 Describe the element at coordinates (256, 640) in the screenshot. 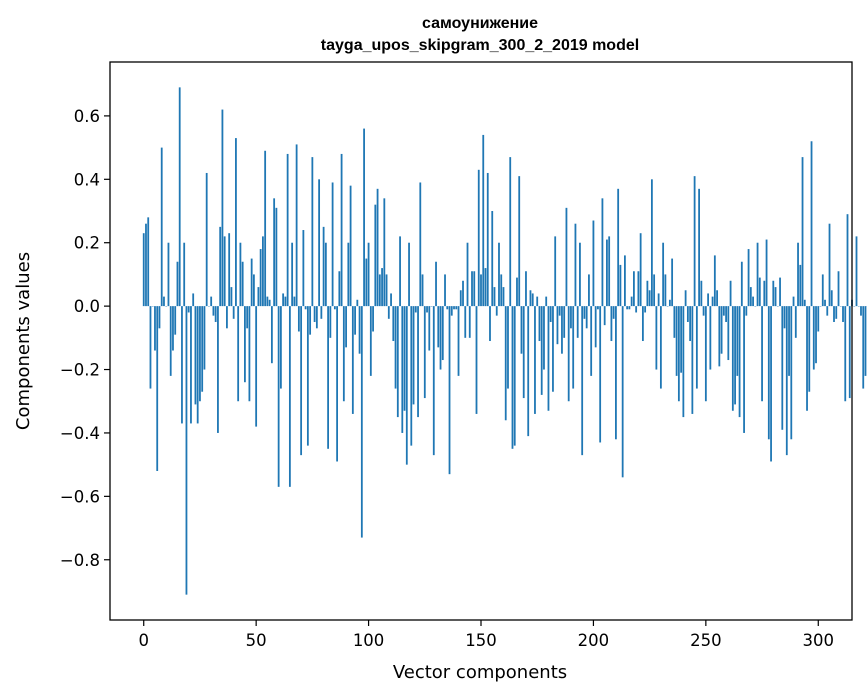

I see `x-tick-label: 50` at that location.